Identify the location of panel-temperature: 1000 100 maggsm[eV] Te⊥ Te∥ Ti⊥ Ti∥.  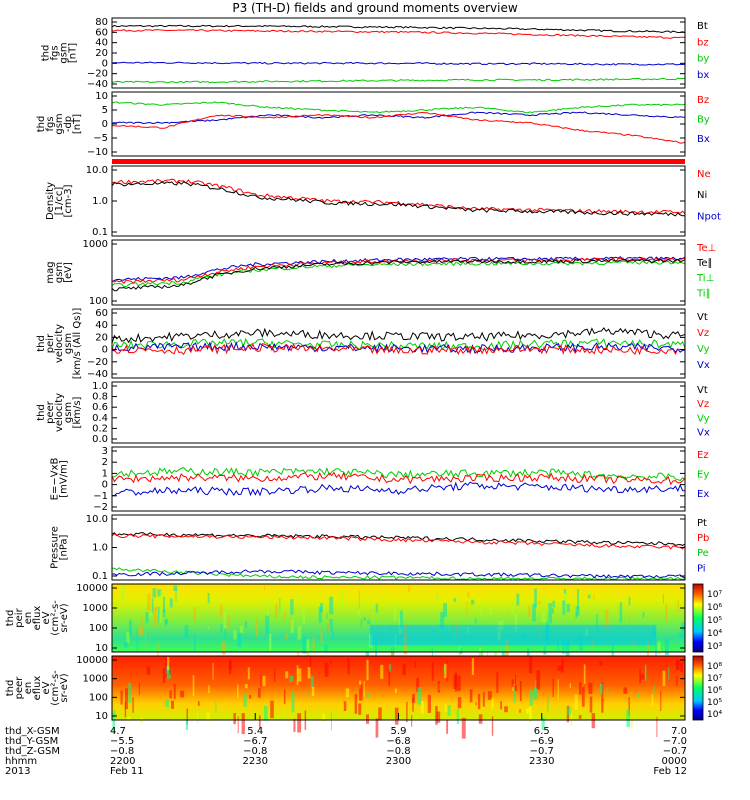
(380, 273).